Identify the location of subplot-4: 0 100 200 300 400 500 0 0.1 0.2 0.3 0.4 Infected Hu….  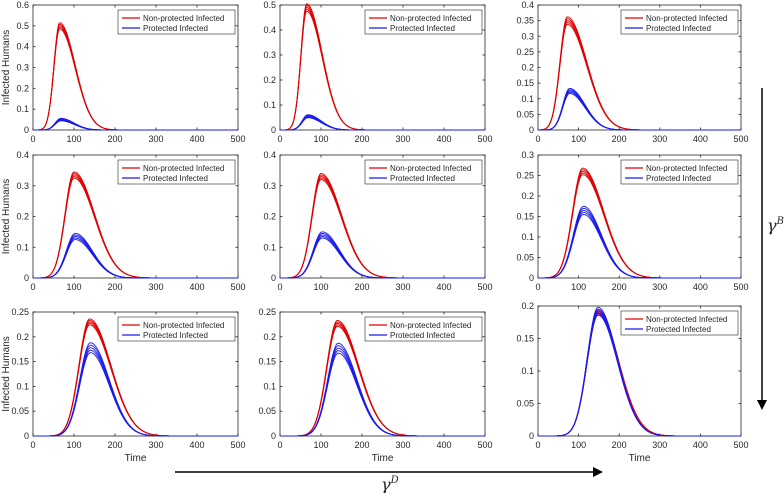
(123, 221).